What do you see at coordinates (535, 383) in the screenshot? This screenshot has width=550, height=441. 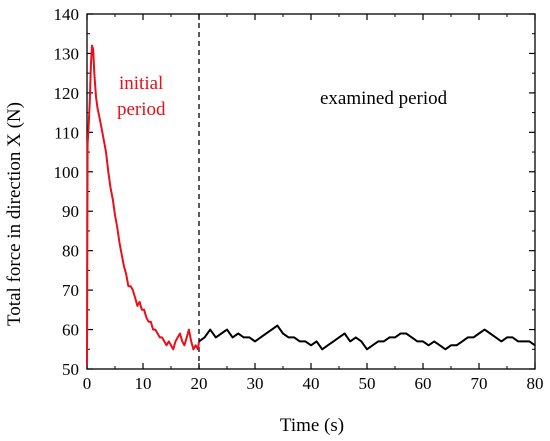 I see `x-tick-label-80: 80` at bounding box center [535, 383].